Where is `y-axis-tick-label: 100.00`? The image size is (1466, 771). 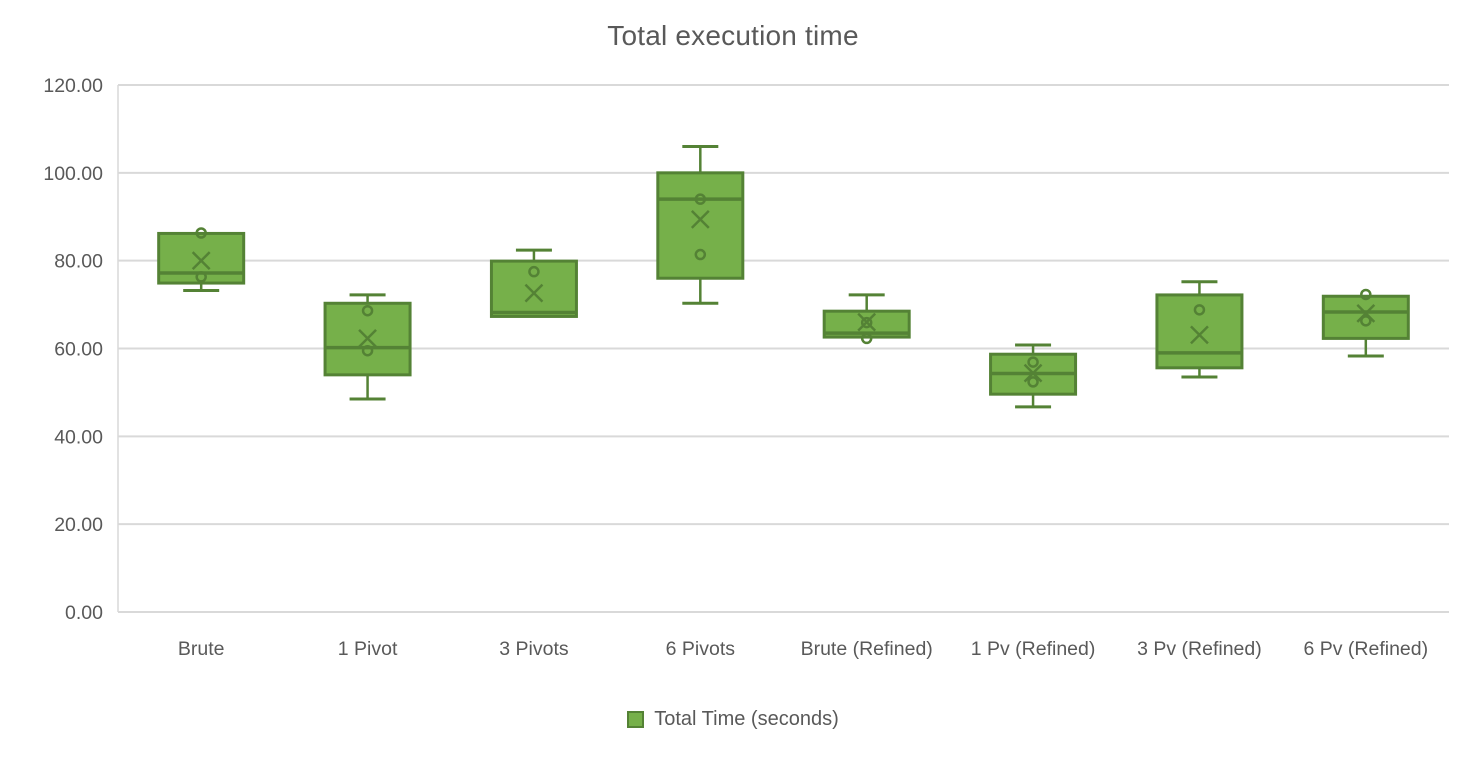 y-axis-tick-label: 100.00 is located at coordinates (73, 174).